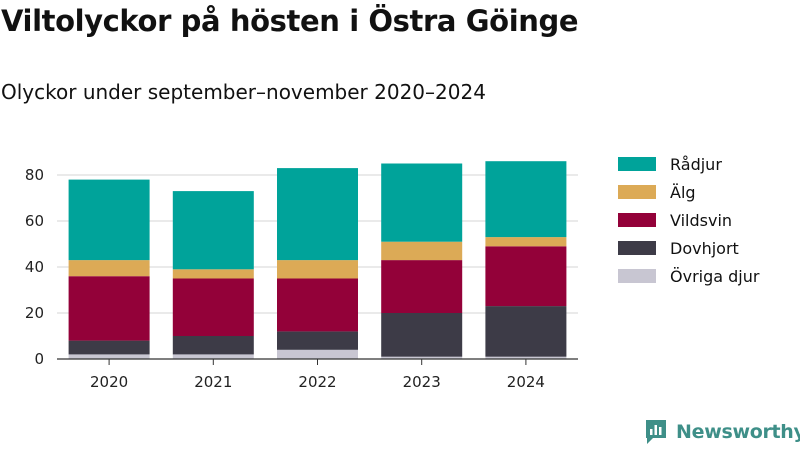 This screenshot has width=800, height=450. Describe the element at coordinates (526, 382) in the screenshot. I see `x-tick-label: 2024` at that location.